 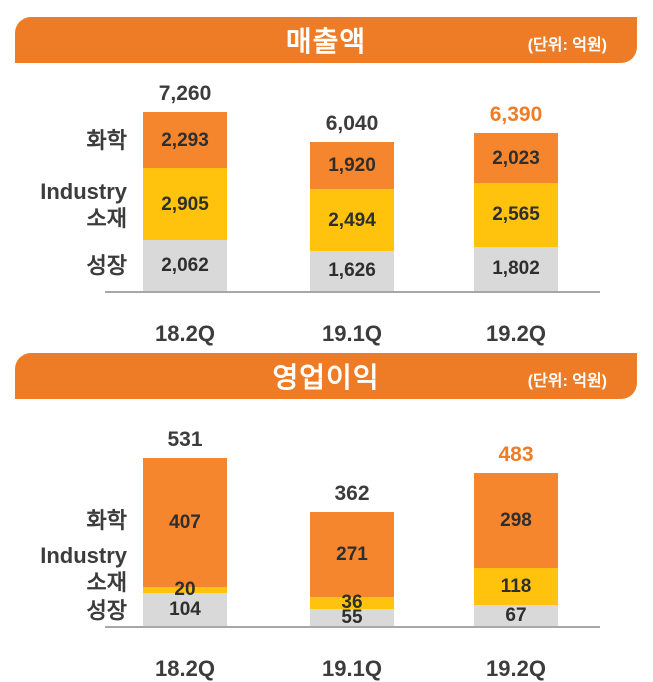 I want to click on operating-profit-x-axis-line, so click(x=352, y=627).